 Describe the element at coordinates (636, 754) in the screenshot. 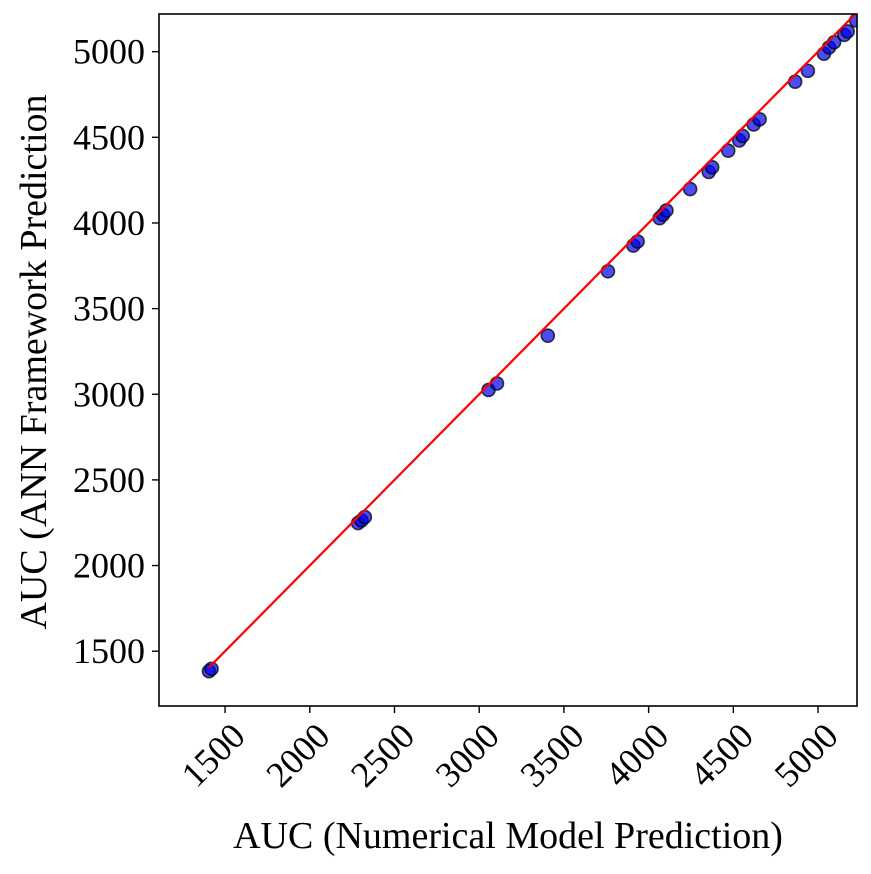

I see `x-tick-label: 4000` at that location.